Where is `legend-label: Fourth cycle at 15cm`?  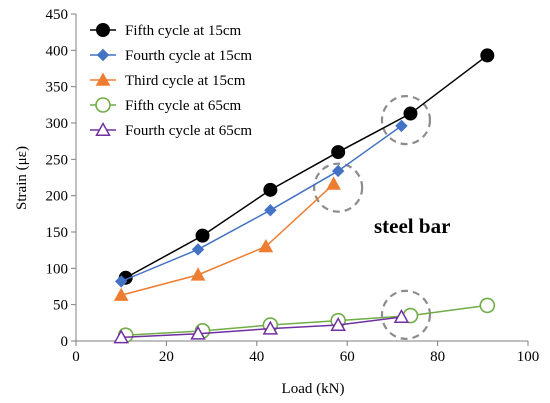 legend-label: Fourth cycle at 15cm is located at coordinates (188, 56).